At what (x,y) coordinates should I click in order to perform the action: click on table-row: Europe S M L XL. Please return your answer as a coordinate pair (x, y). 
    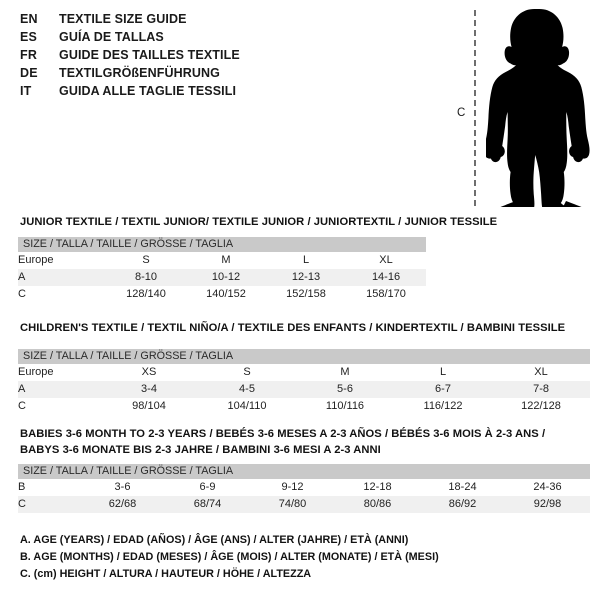
    Looking at the image, I should click on (222, 260).